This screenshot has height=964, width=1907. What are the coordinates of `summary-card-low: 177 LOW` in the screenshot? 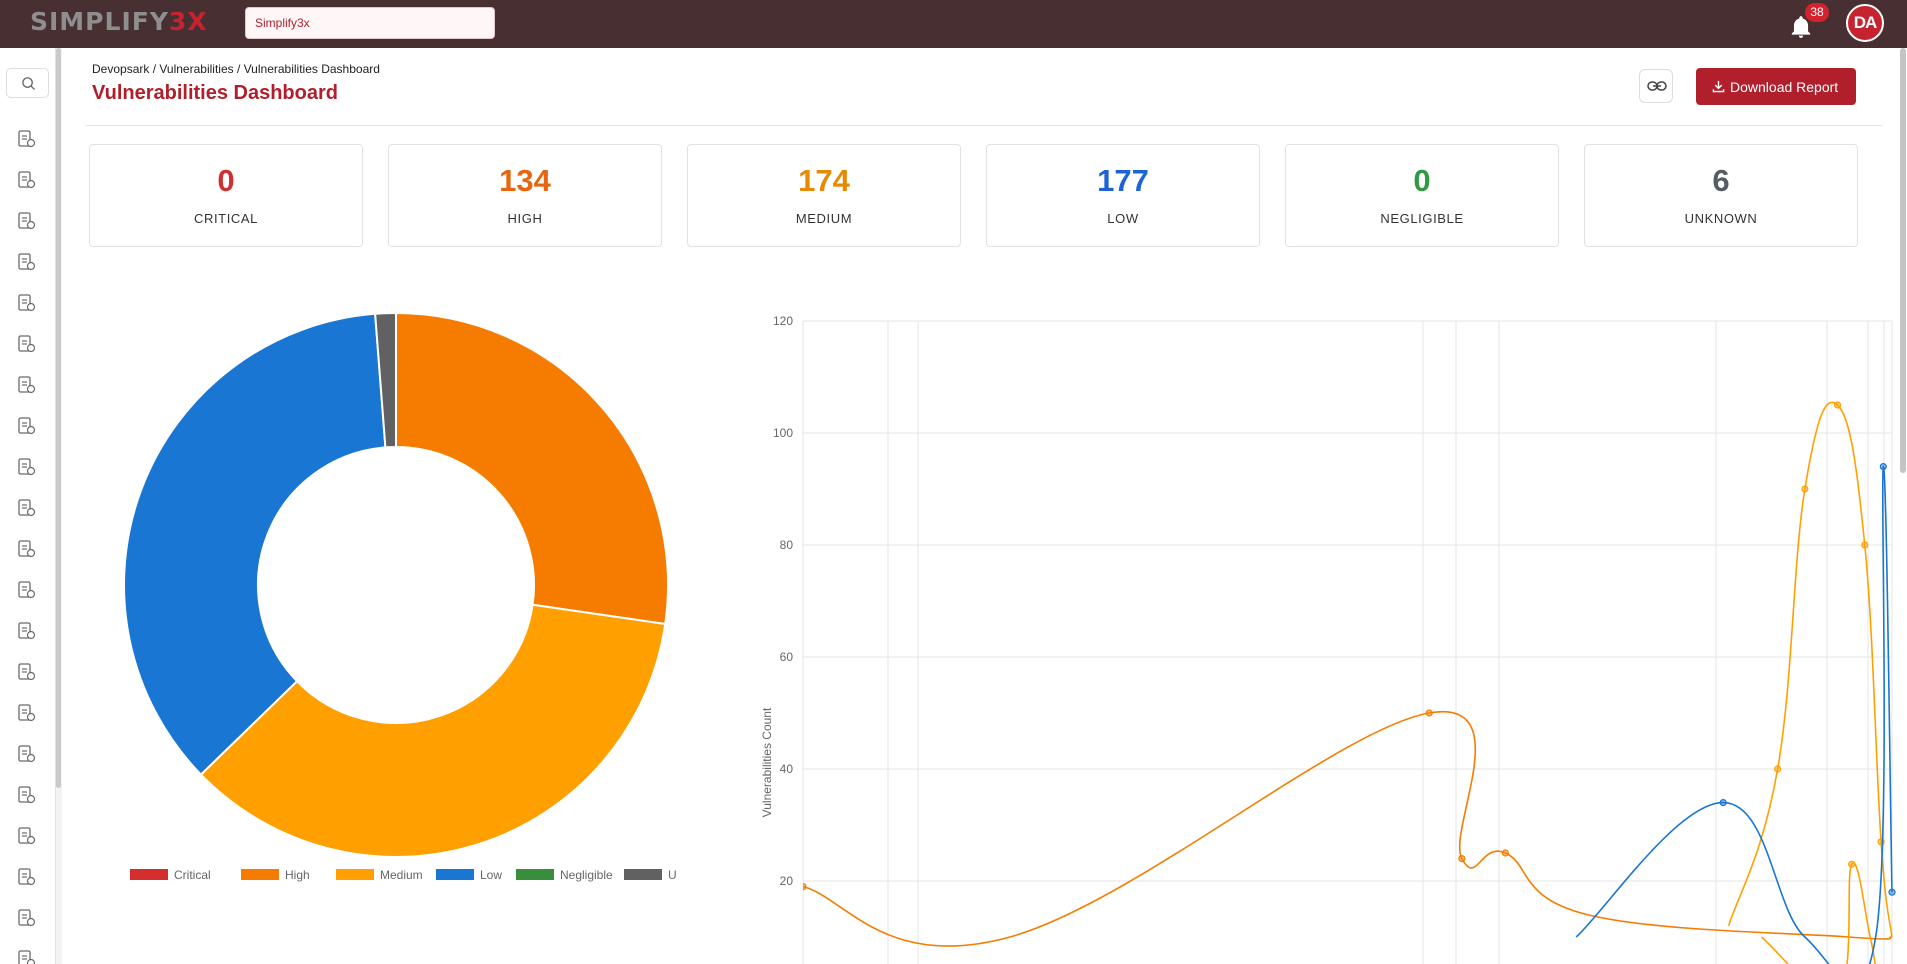 It's located at (1123, 195).